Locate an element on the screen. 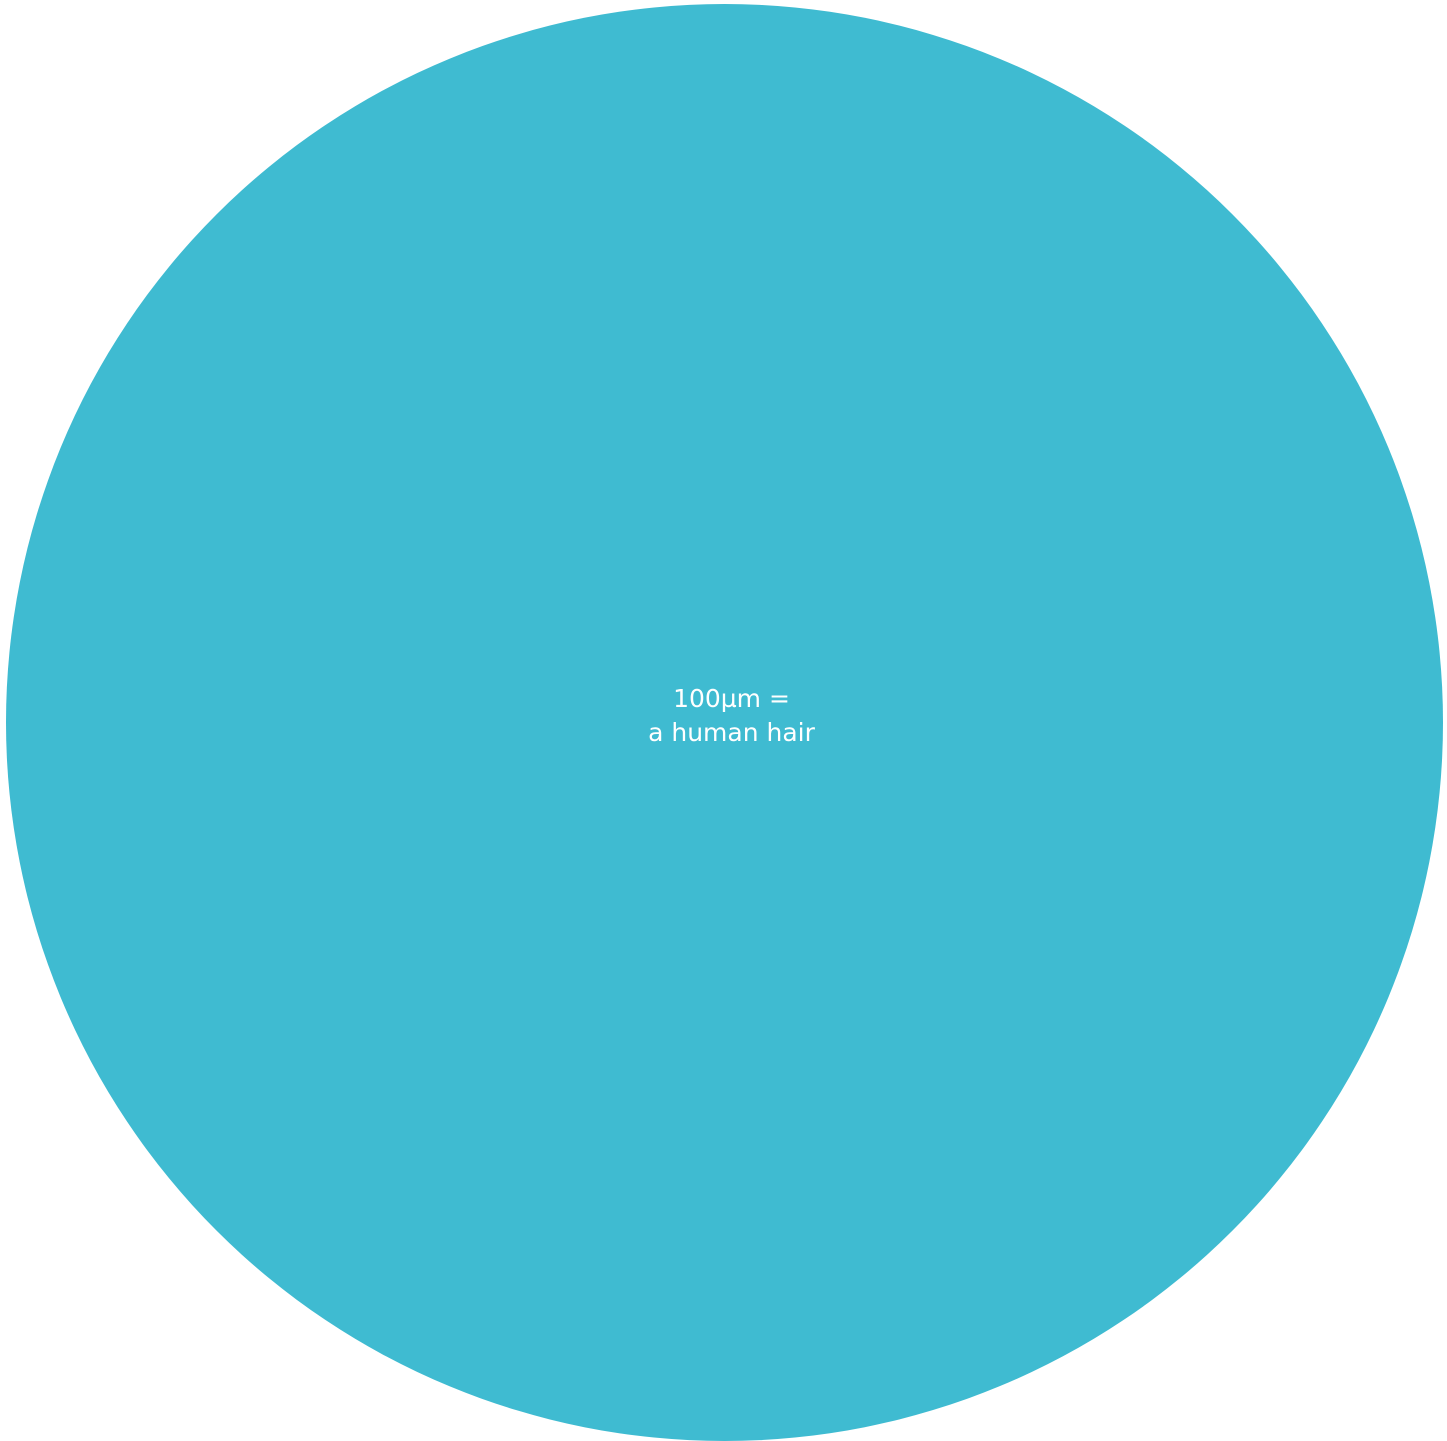 This screenshot has width=1447, height=1441. circle-label: 100µm = a human hair is located at coordinates (723, 716).